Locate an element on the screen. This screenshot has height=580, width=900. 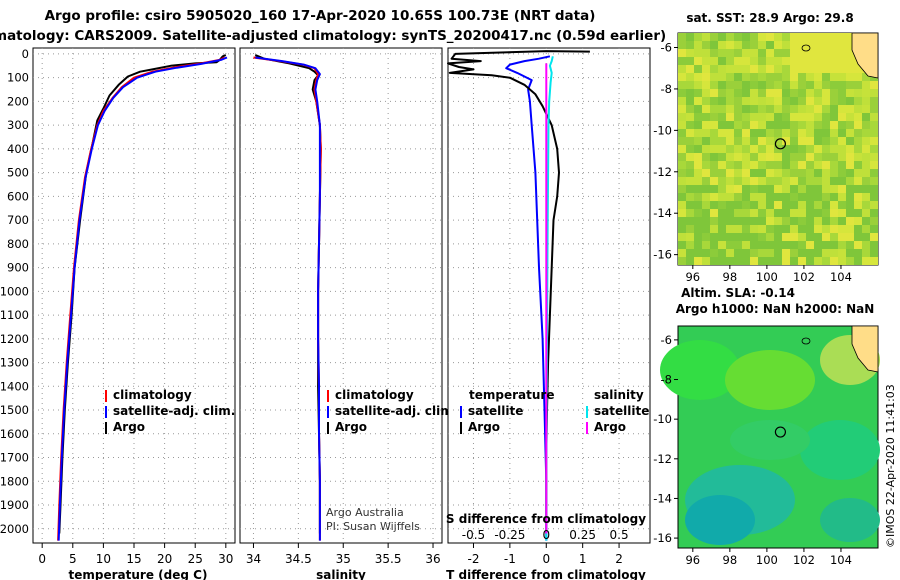
x-tick-label: 34 is located at coordinates (253, 559).